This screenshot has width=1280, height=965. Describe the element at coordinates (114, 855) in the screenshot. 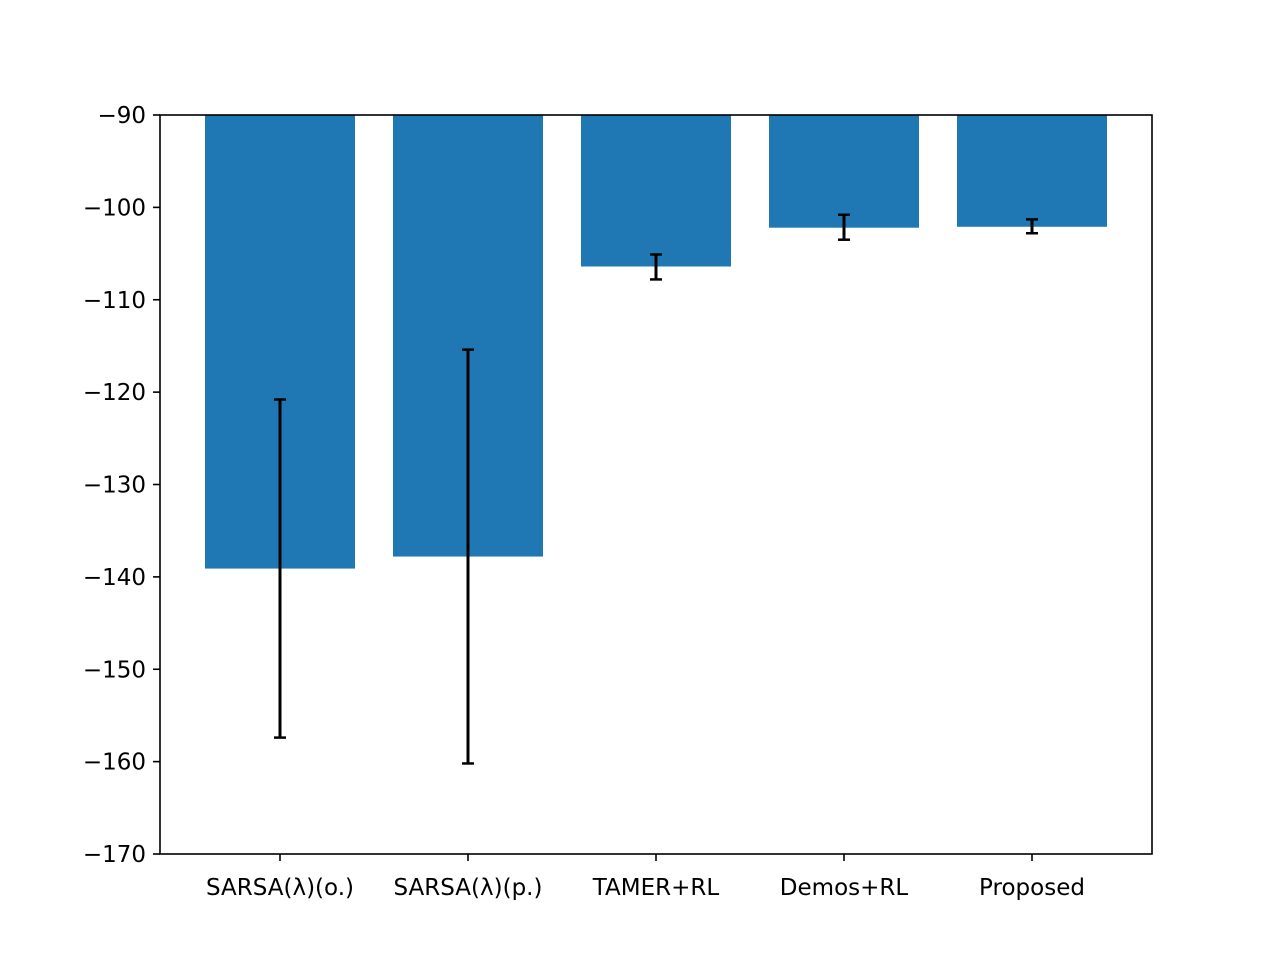

I see `y-tick-label: −170` at that location.